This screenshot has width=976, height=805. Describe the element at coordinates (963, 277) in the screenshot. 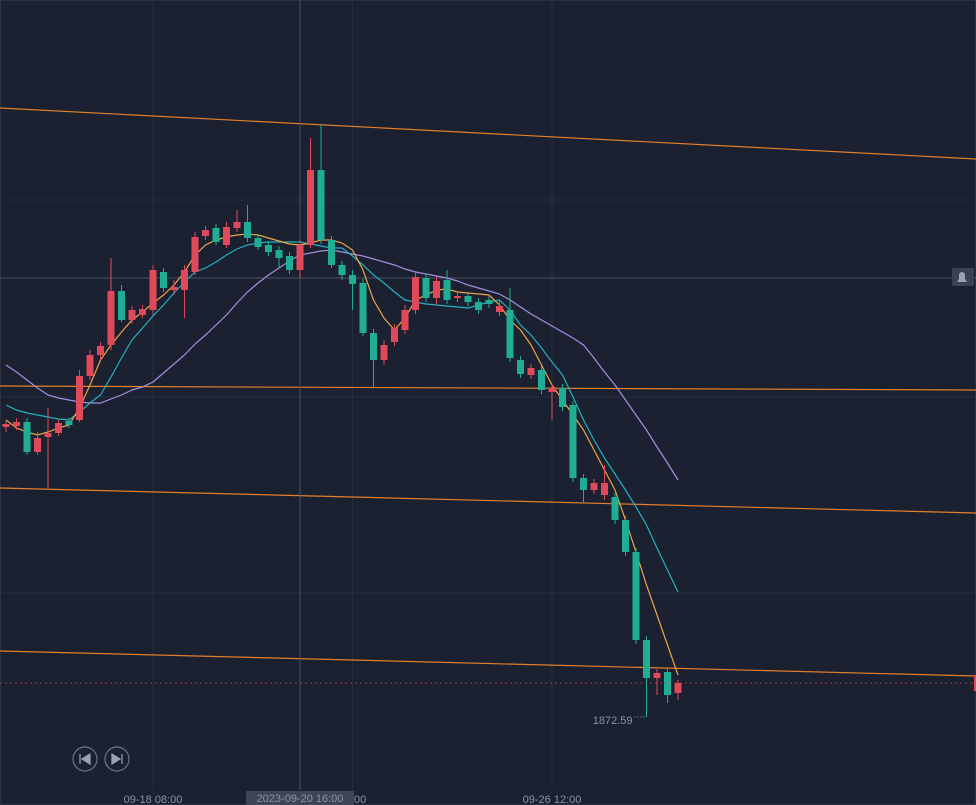

I see `alert-button` at that location.